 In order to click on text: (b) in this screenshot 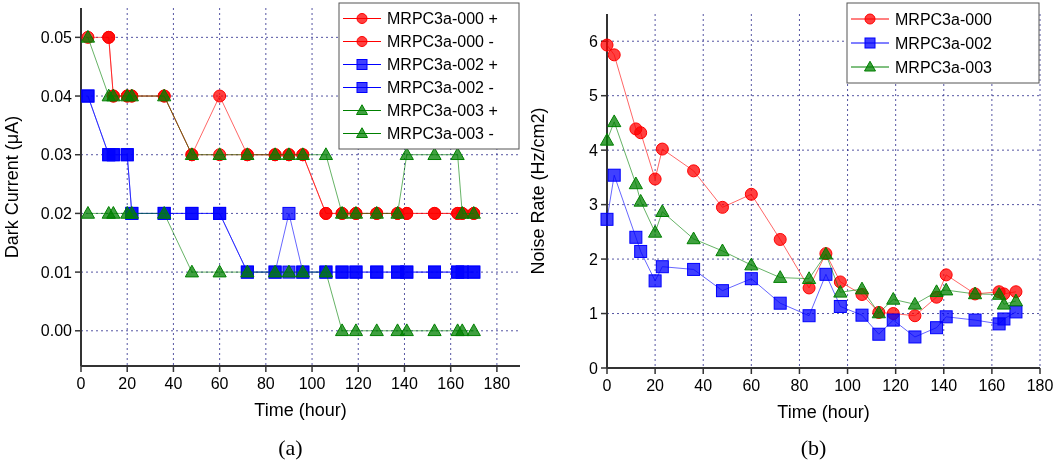, I will do `click(813, 447)`.